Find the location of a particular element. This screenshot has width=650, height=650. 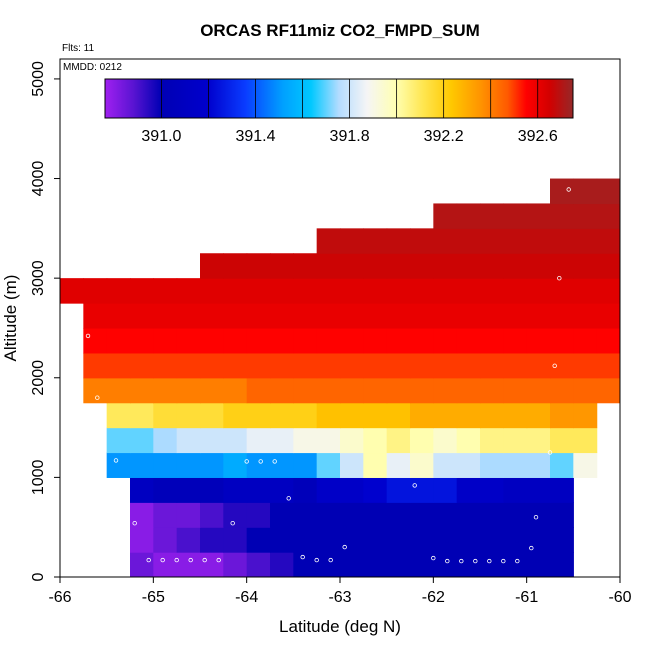

colorbar-tick-label: 391.4 is located at coordinates (255, 136).